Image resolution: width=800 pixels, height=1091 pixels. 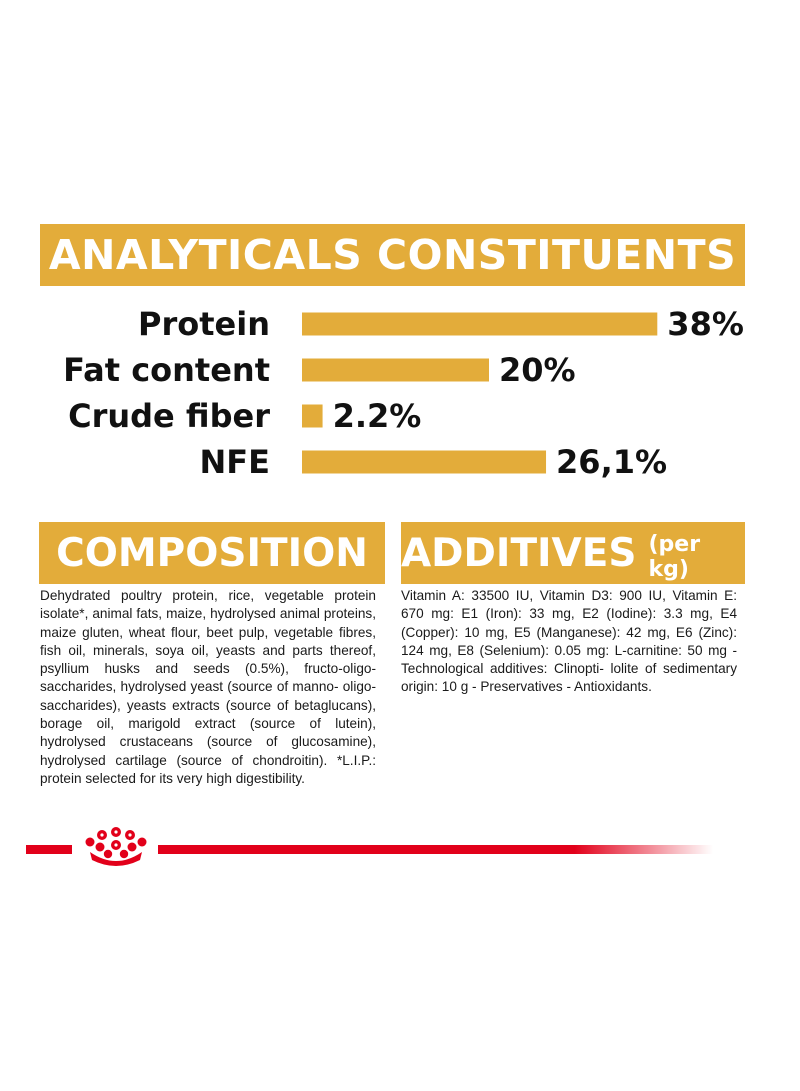 I want to click on analytics-title: ANALYTICALS CONSTITUENTS, so click(x=392, y=255).